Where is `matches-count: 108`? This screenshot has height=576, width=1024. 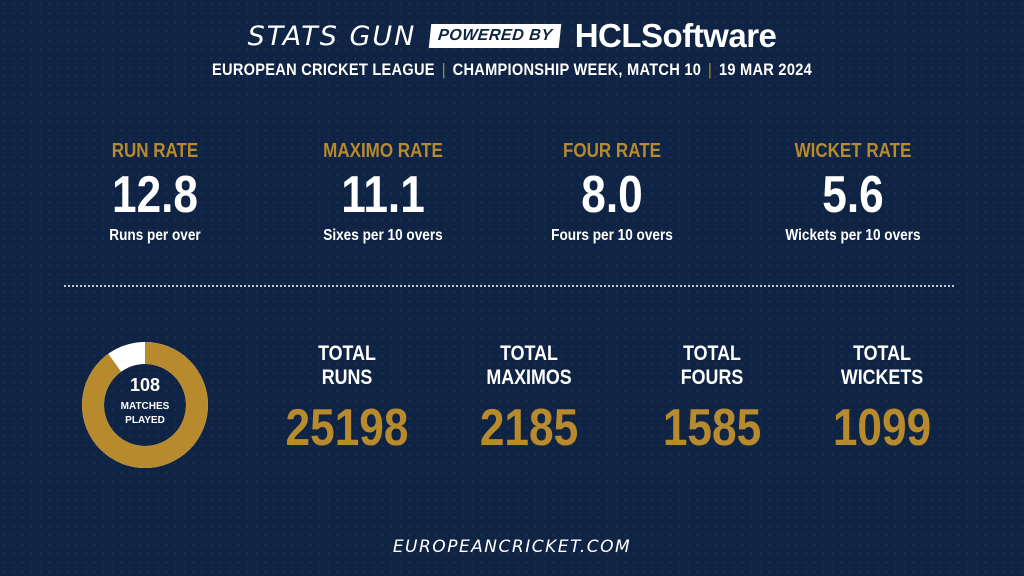 matches-count: 108 is located at coordinates (145, 385).